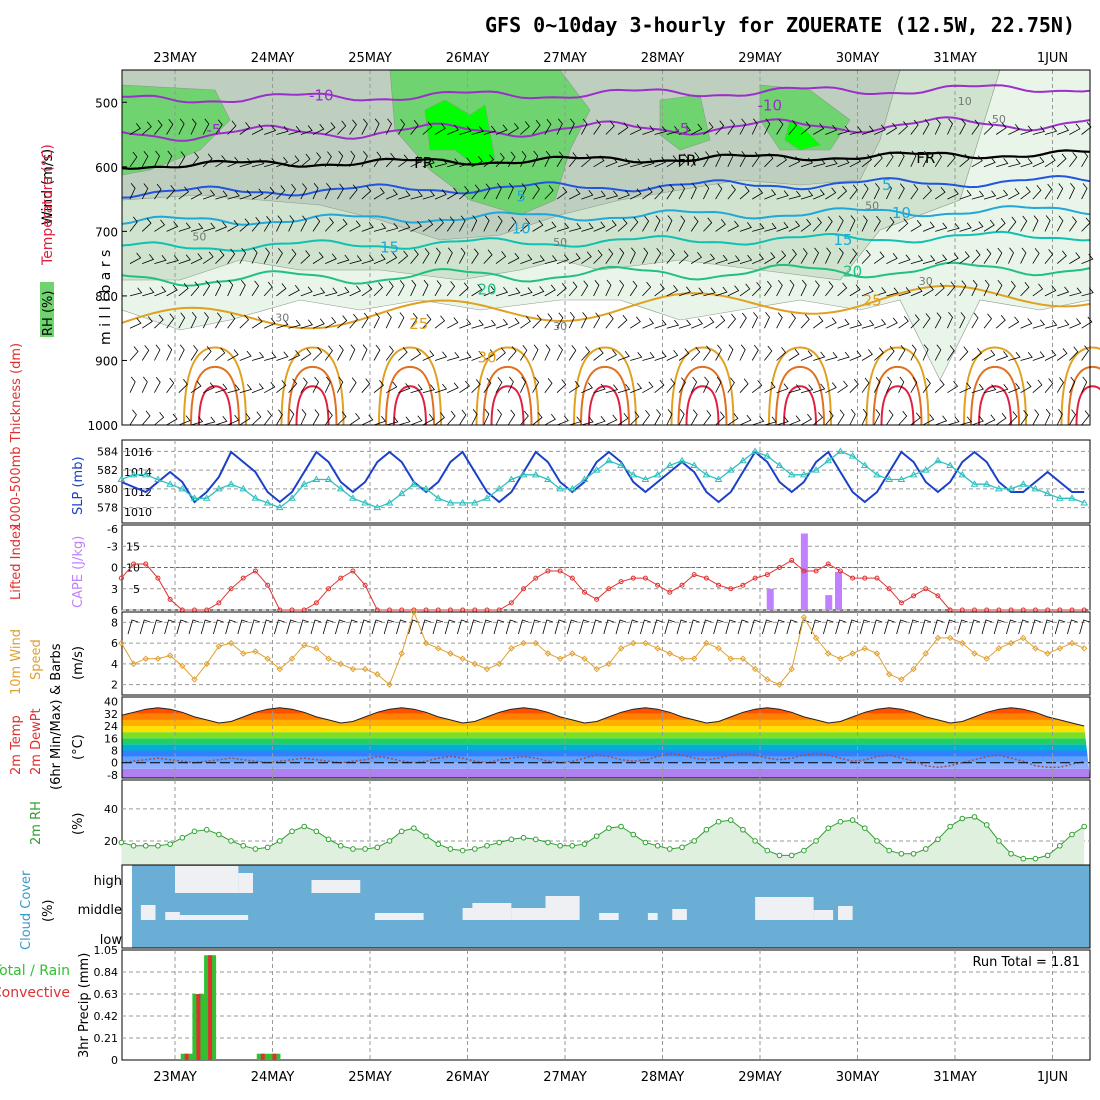 This screenshot has width=1100, height=1100. What do you see at coordinates (107, 451) in the screenshot?
I see `thickness-tick: 584` at bounding box center [107, 451].